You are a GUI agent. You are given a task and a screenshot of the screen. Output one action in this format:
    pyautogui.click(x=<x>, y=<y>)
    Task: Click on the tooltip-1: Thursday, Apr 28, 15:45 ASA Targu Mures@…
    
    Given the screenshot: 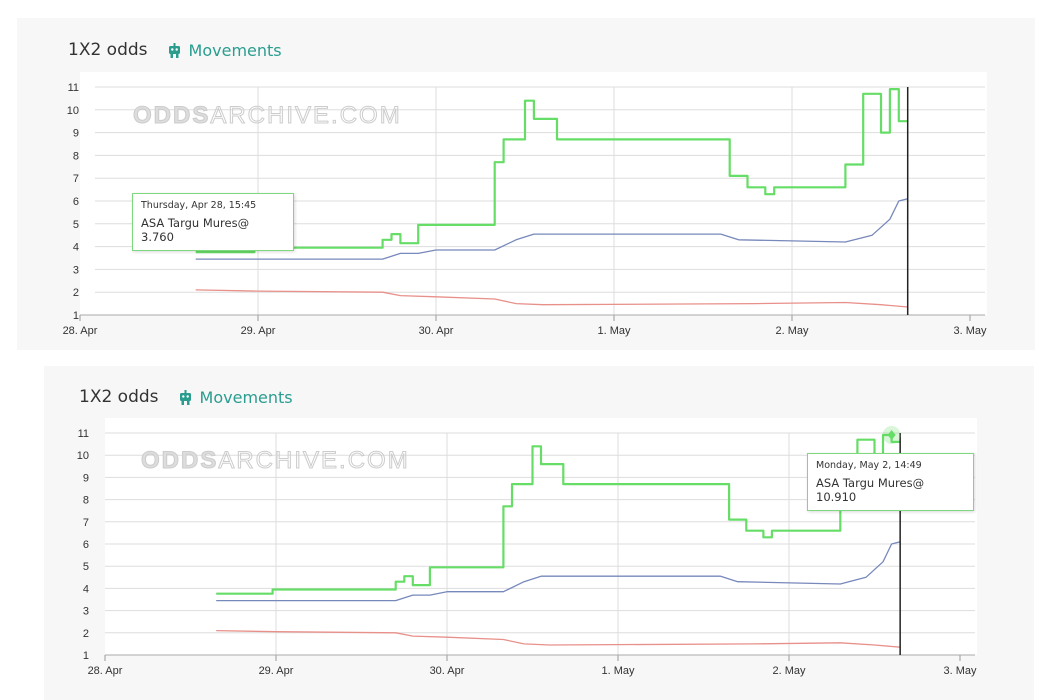 What is the action you would take?
    pyautogui.click(x=213, y=222)
    